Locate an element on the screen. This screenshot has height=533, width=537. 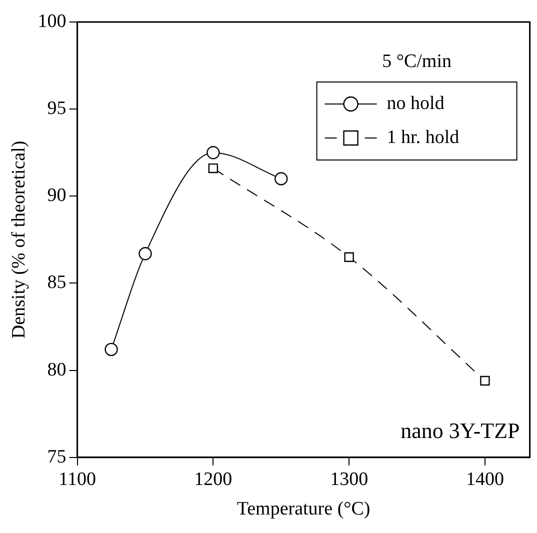
x-axis-title: Temperature (°C) is located at coordinates (303, 509).